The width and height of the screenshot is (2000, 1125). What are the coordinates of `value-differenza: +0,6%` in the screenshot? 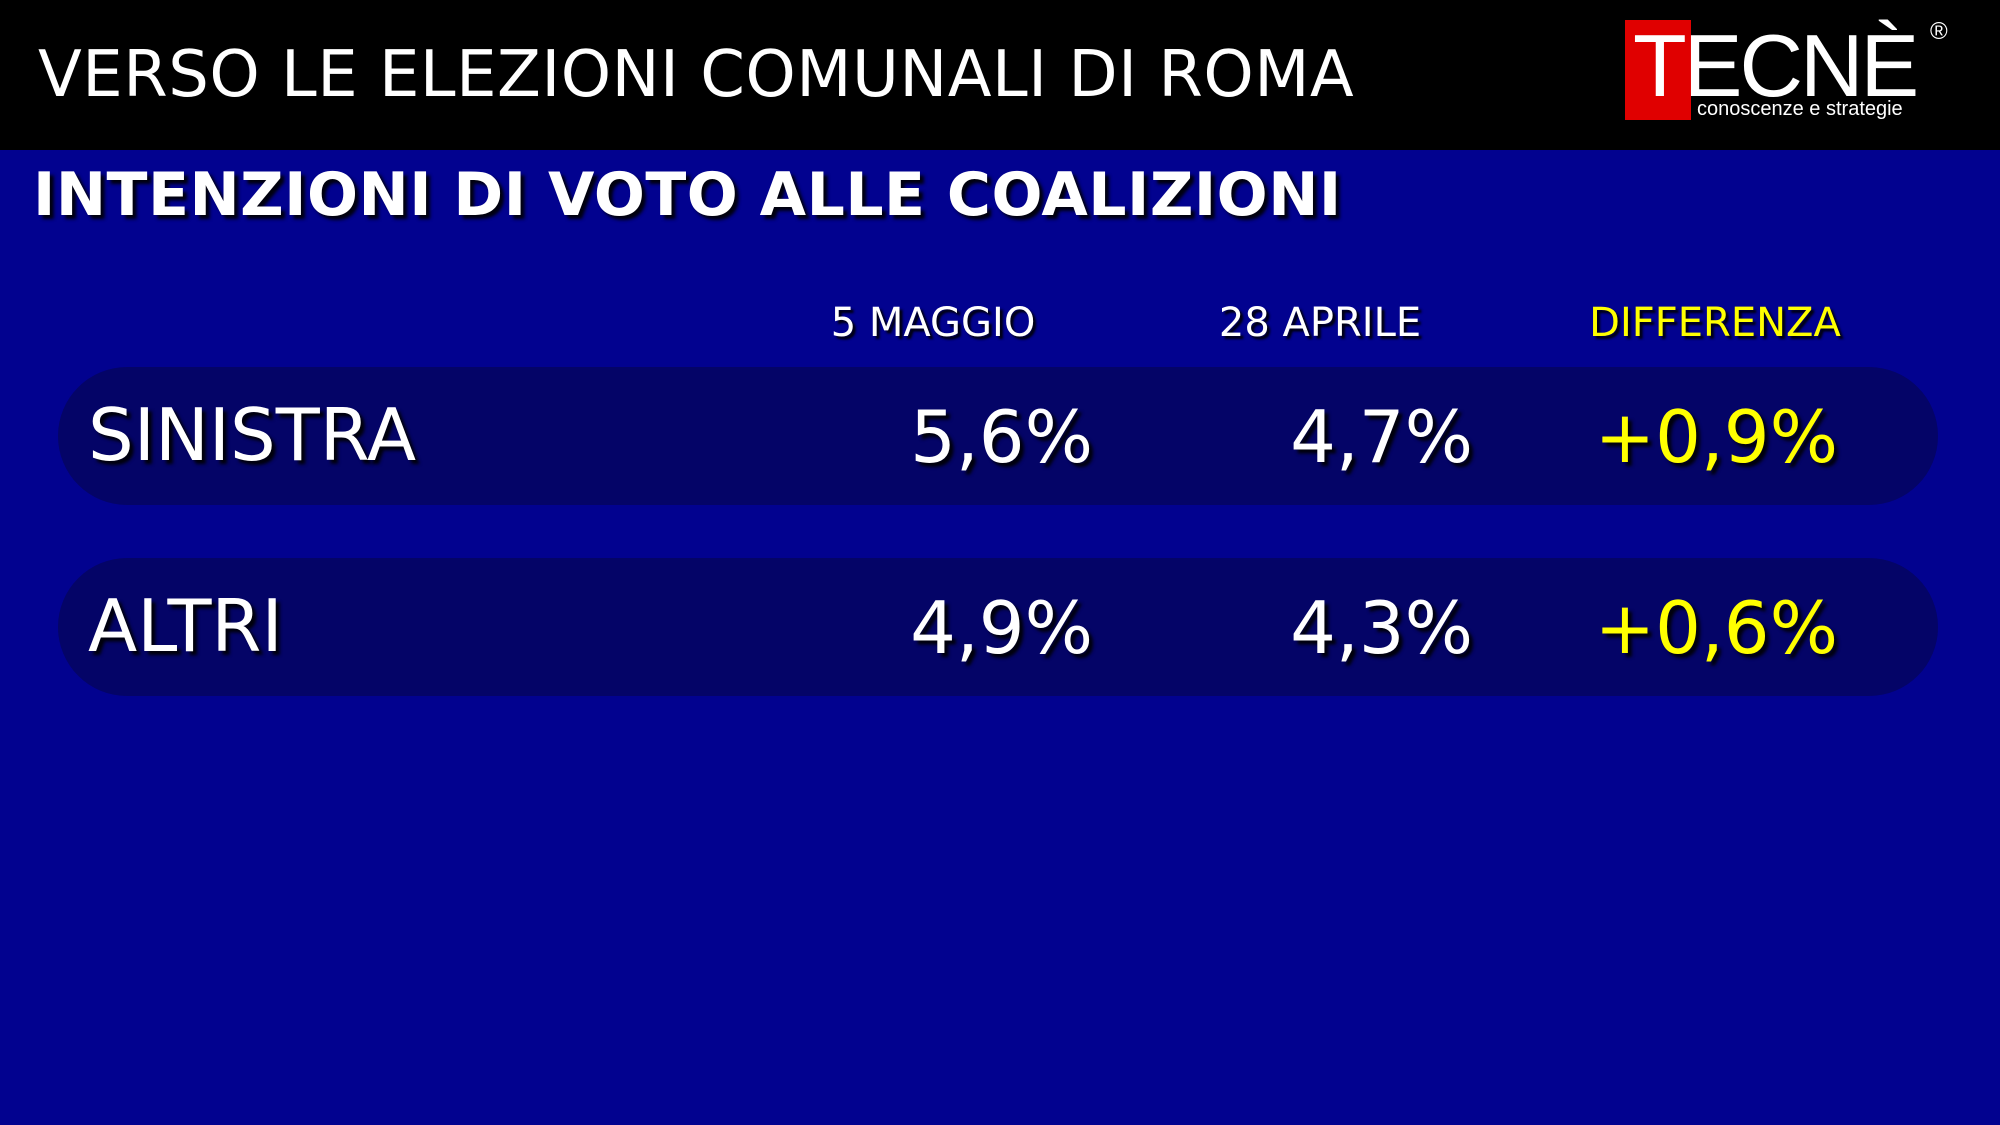 It's located at (1716, 628).